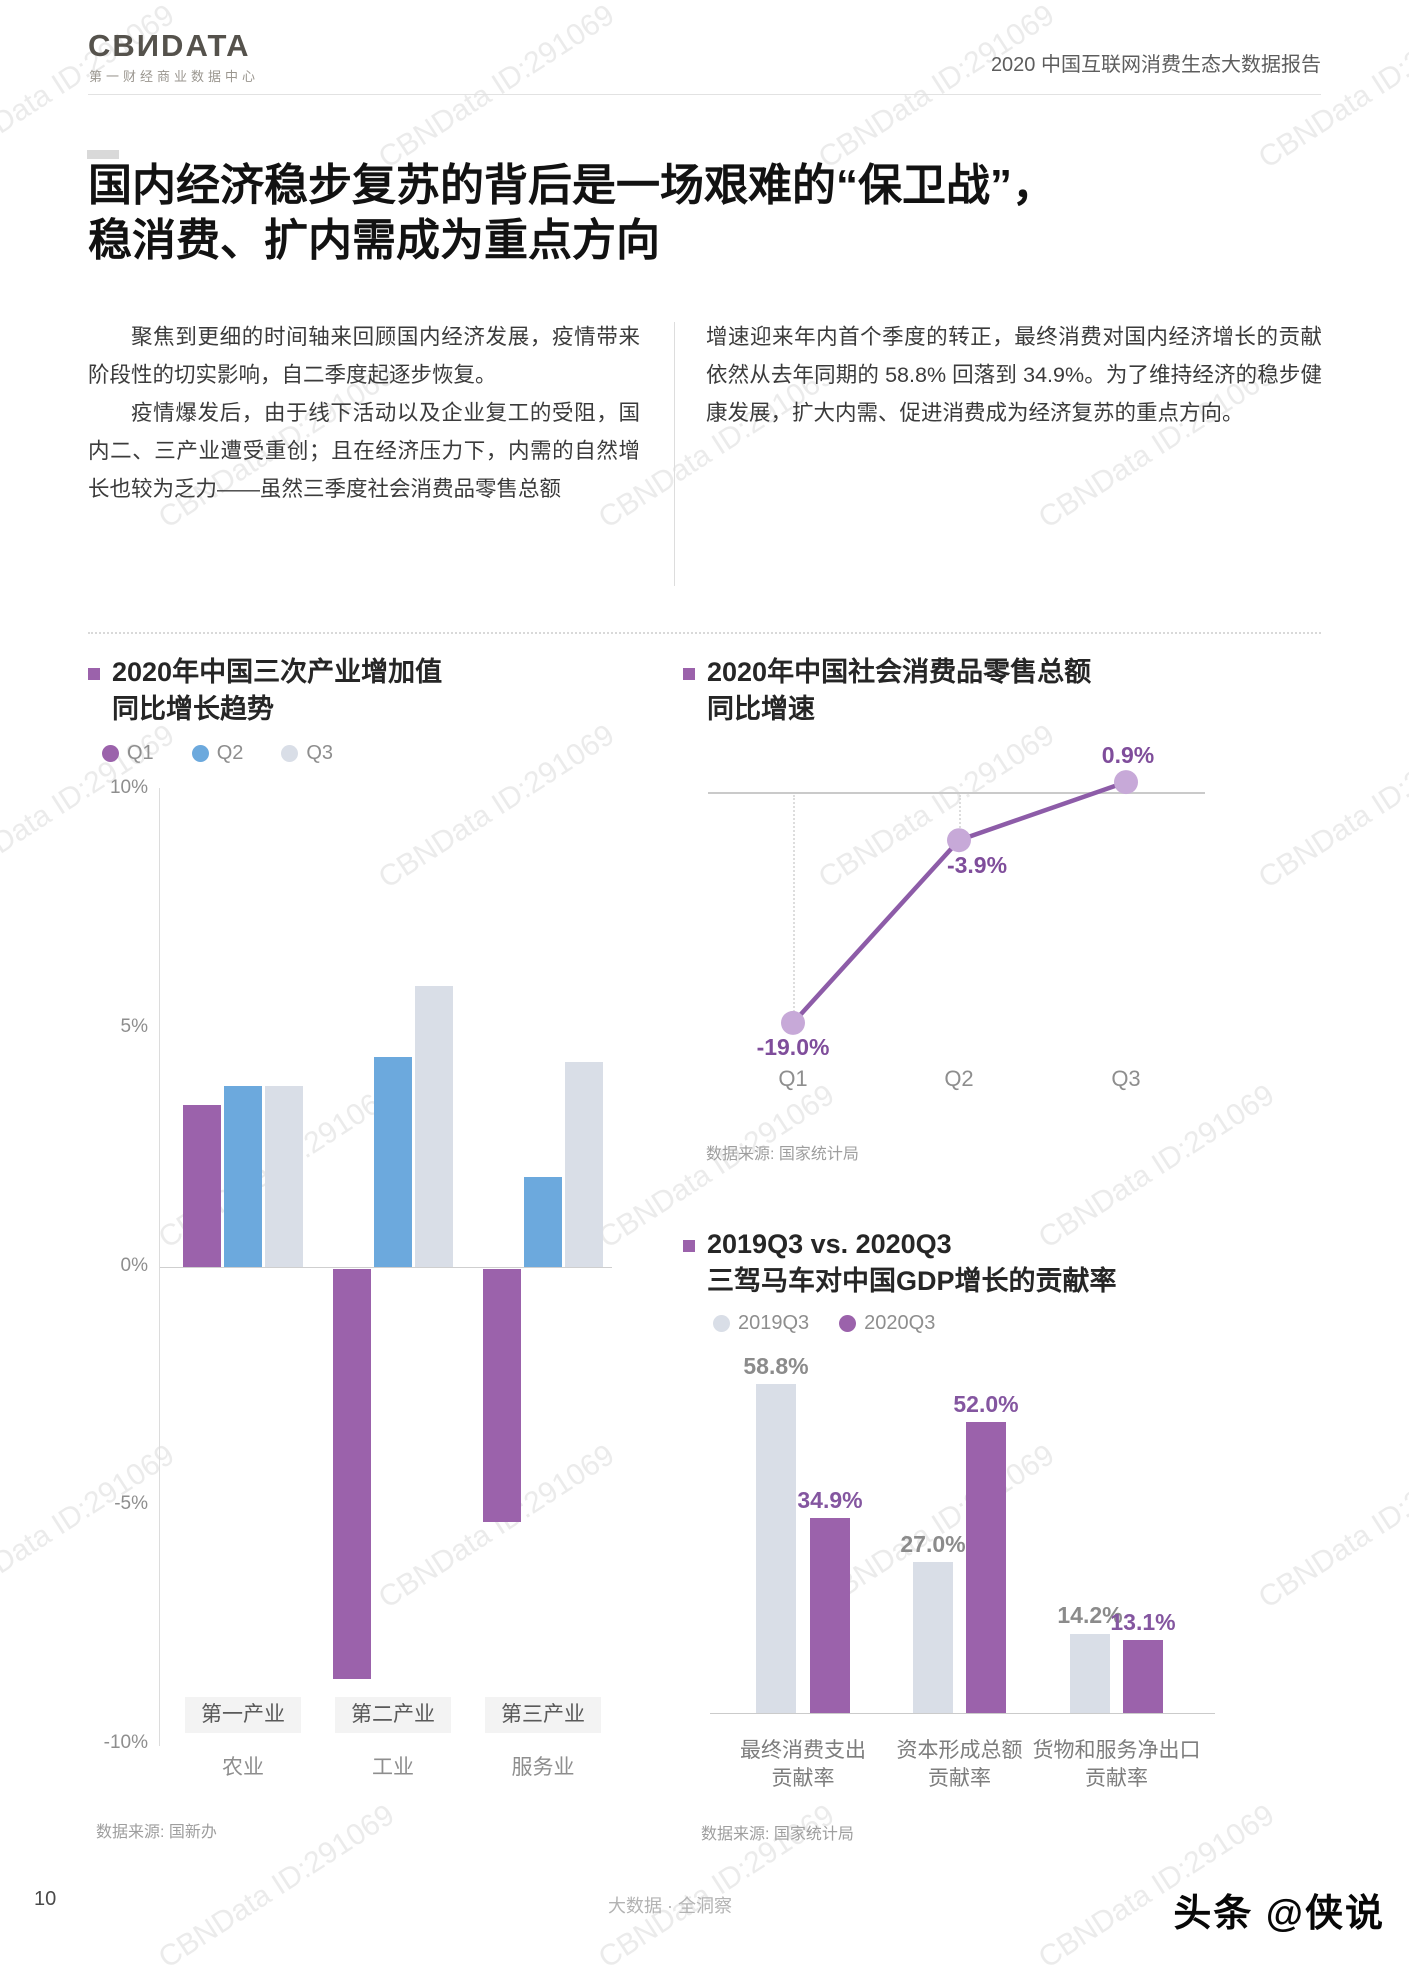 The height and width of the screenshot is (1968, 1409). Describe the element at coordinates (899, 672) in the screenshot. I see `chart2-title-line1: 2020年中国社会消费品零售总额` at that location.